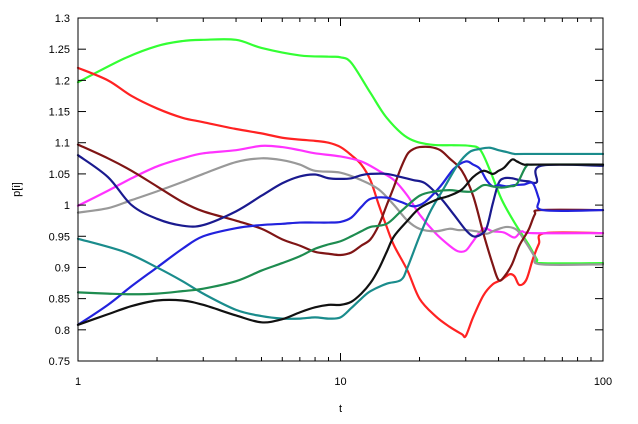  What do you see at coordinates (59, 362) in the screenshot?
I see `y-tick-label: 0.75` at bounding box center [59, 362].